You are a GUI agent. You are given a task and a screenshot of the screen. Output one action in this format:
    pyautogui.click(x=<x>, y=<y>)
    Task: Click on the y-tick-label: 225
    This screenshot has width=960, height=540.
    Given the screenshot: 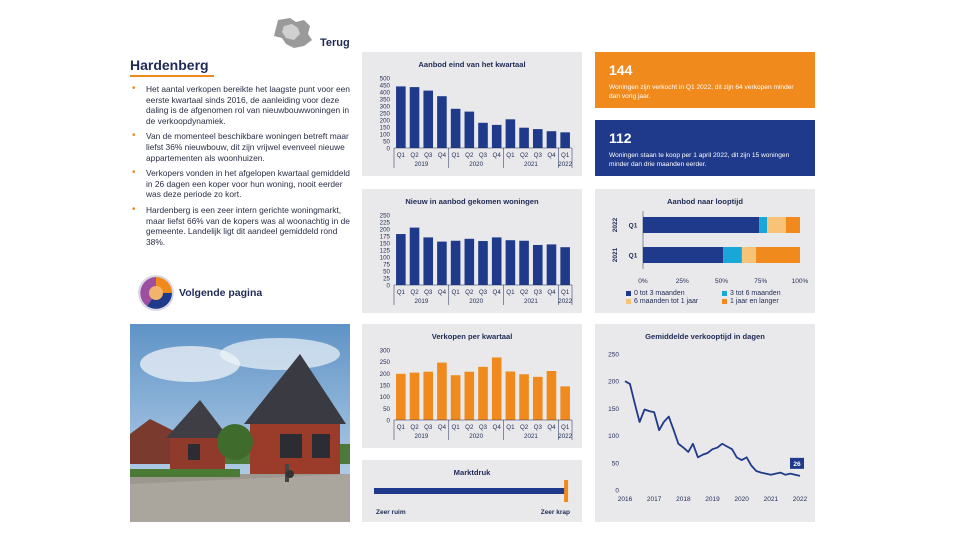 What is the action you would take?
    pyautogui.click(x=385, y=223)
    